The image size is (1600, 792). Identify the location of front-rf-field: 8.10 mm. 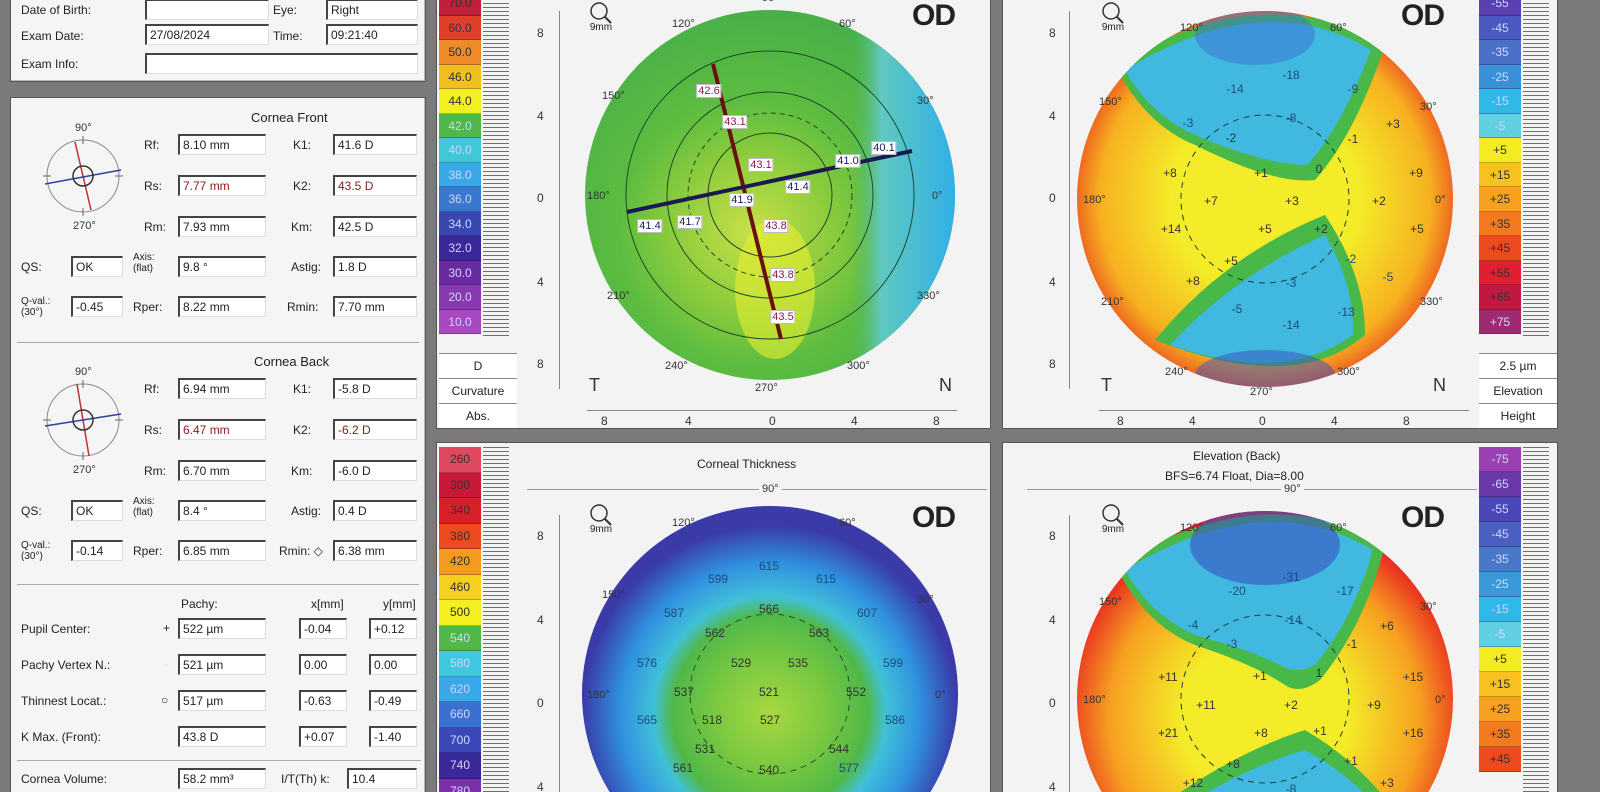
(222, 144).